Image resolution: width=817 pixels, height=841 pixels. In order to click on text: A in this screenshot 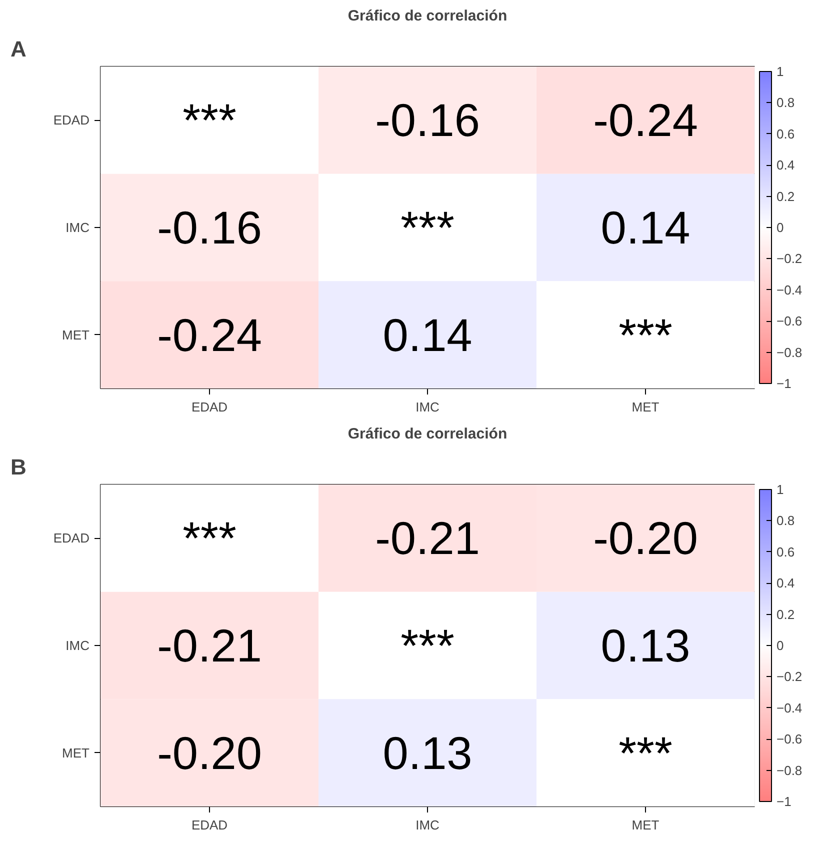, I will do `click(18, 49)`.